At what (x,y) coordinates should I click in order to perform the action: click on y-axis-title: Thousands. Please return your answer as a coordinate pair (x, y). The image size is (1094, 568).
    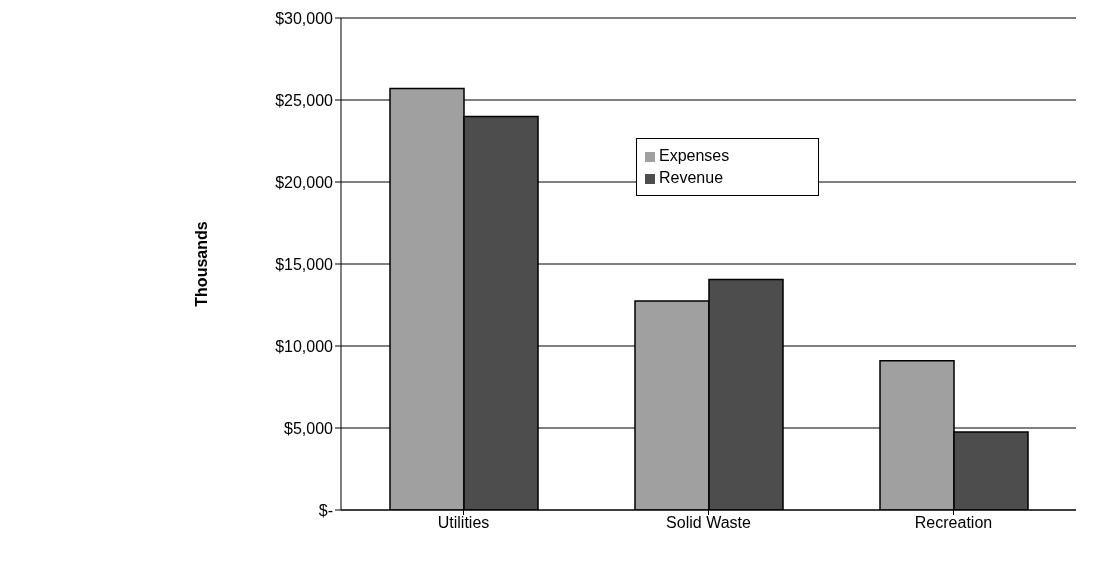
    Looking at the image, I should click on (201, 264).